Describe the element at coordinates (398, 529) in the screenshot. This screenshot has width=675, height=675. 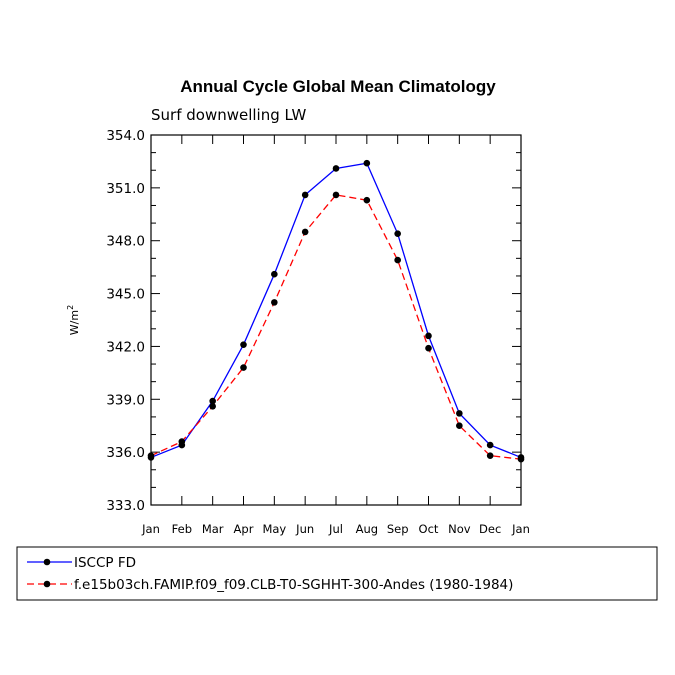
I see `x-tick-label: Sep` at that location.